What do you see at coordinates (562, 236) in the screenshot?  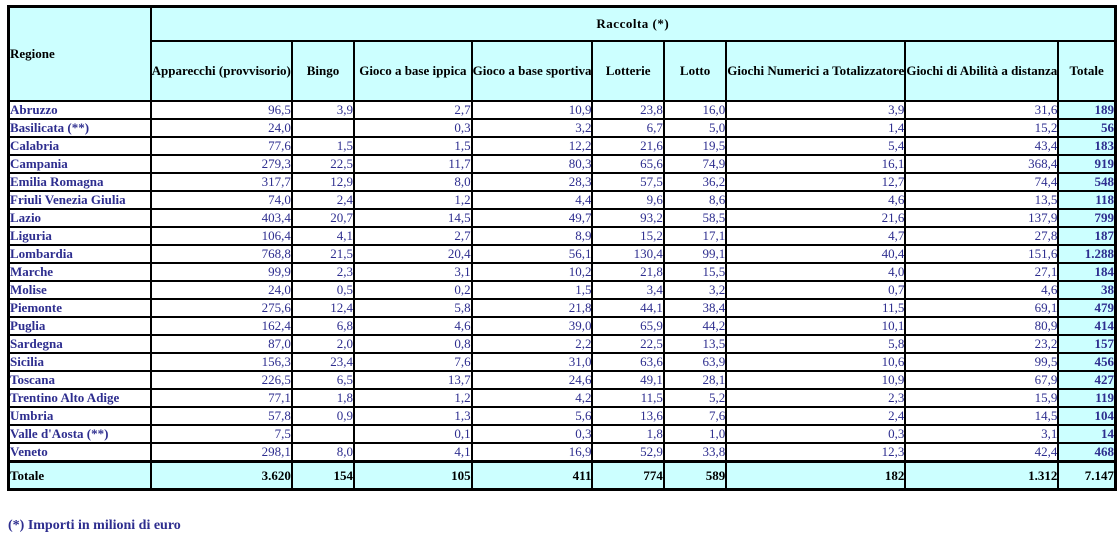 I see `table-row: Liguria 106,4 4,1 2,7 8,9 15,2 17,1 4,7 27,8 187` at bounding box center [562, 236].